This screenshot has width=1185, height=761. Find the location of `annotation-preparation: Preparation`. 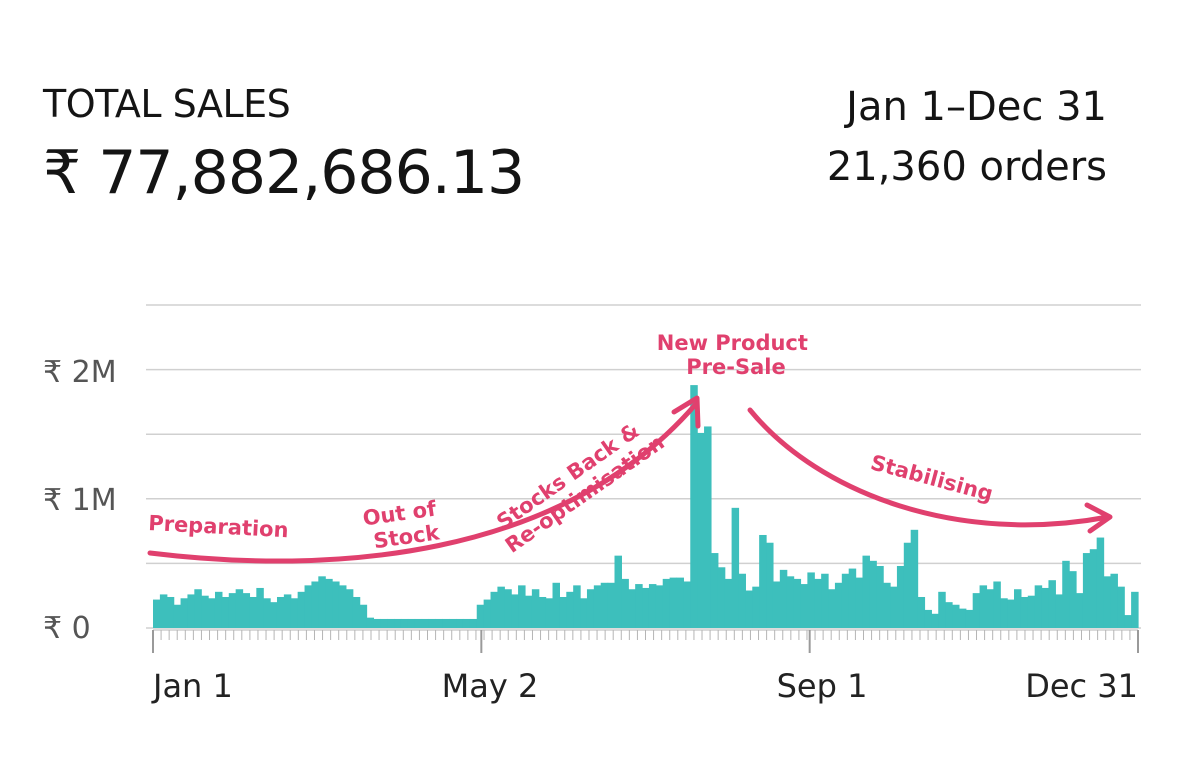

annotation-preparation: Preparation is located at coordinates (218, 526).